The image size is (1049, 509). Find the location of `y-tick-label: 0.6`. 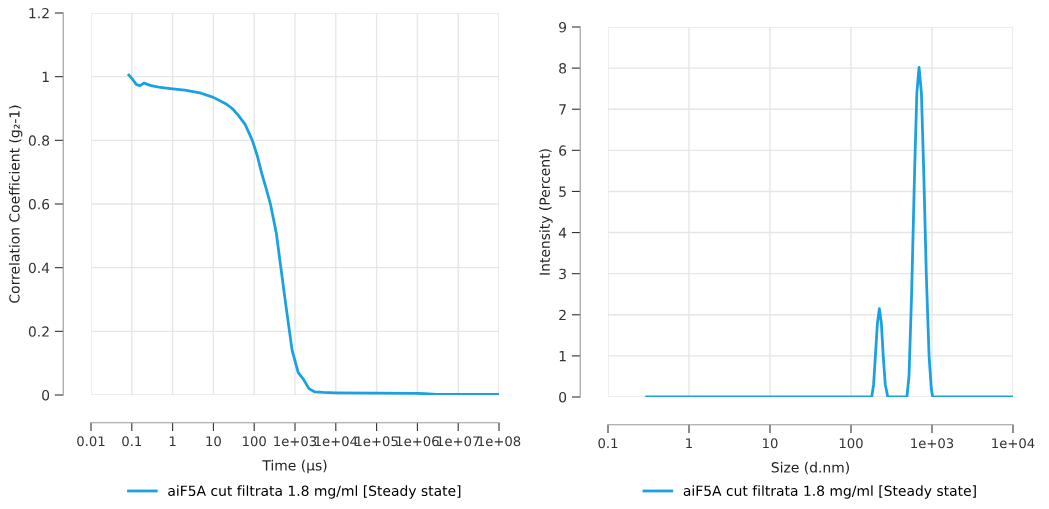

y-tick-label: 0.6 is located at coordinates (39, 204).